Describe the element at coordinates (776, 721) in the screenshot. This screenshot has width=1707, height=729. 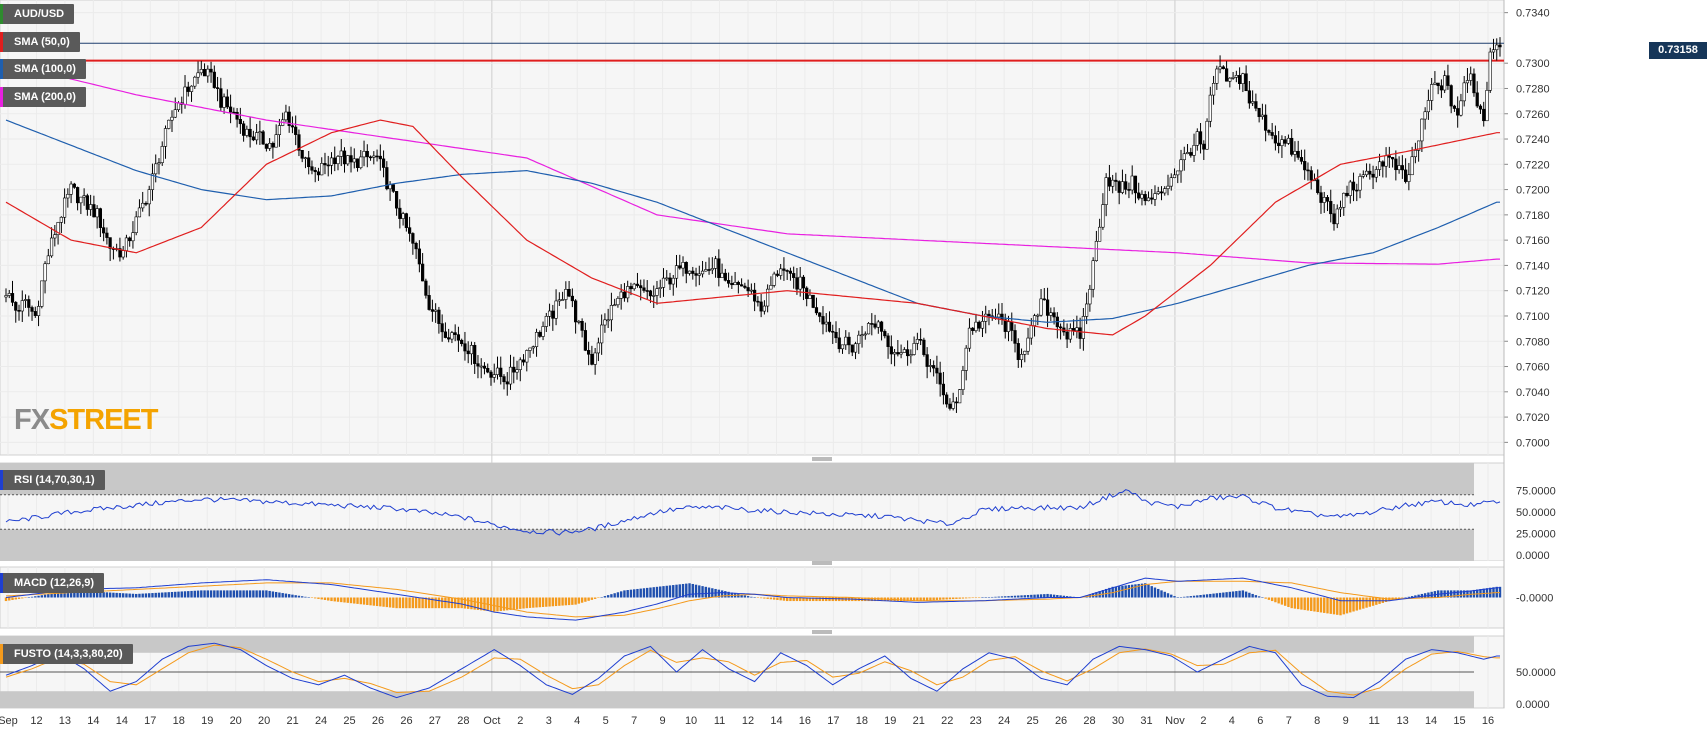
I see `date-axis-label: 14` at that location.